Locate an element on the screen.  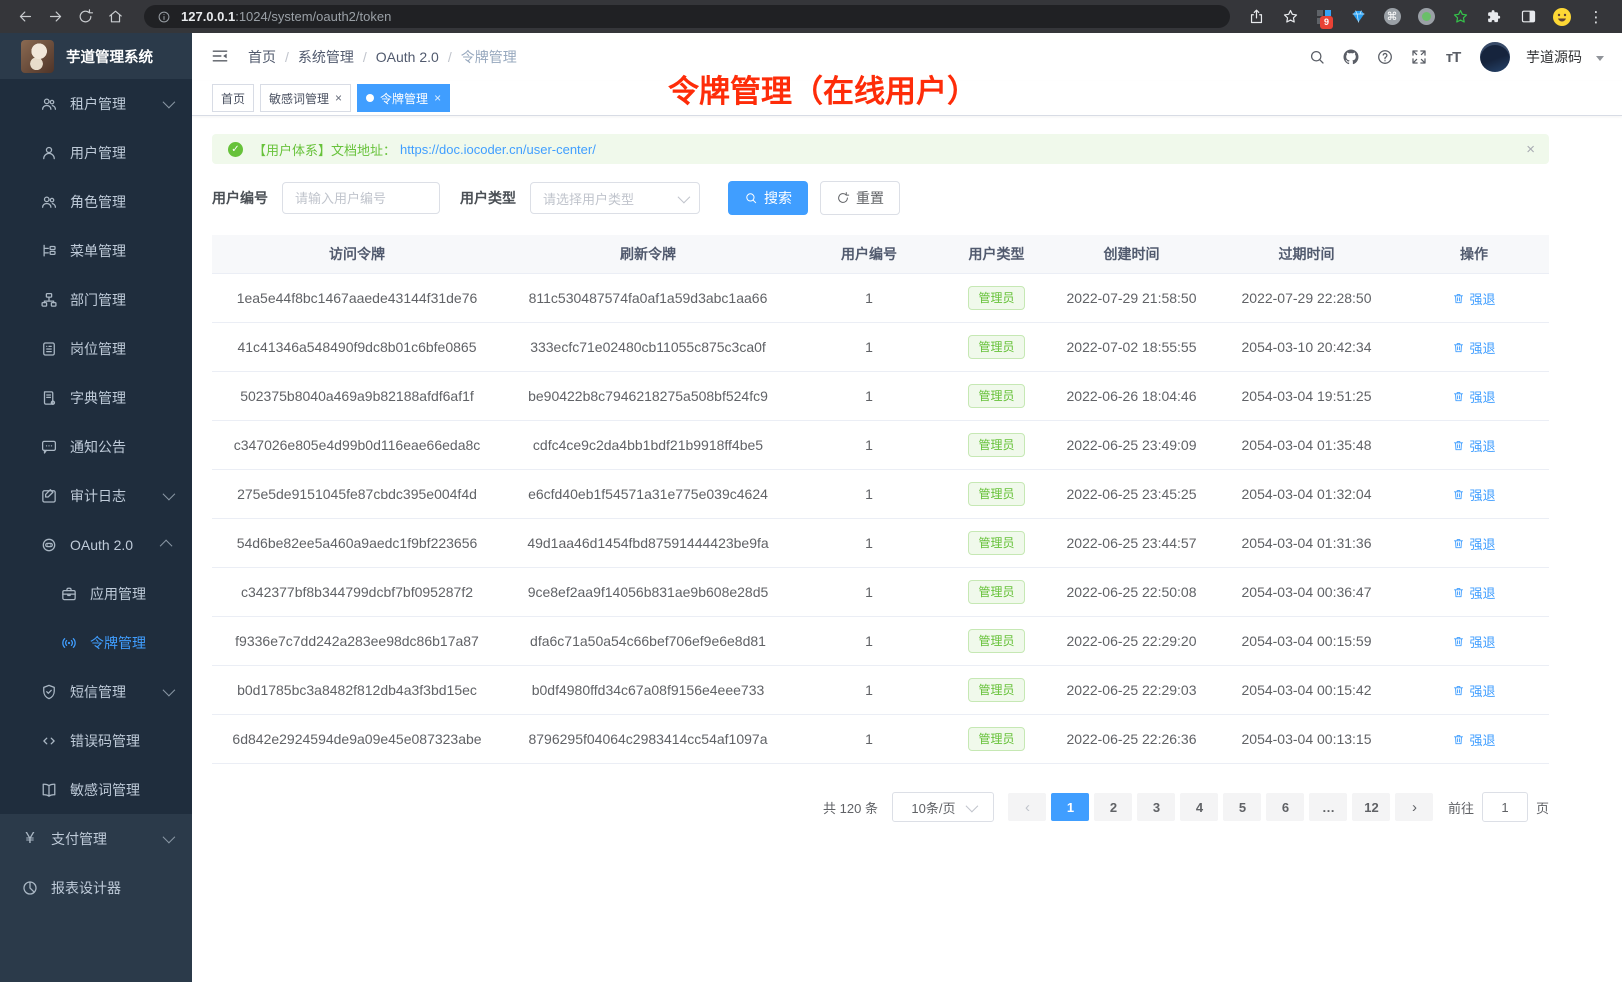
sidebar-item-notice: 通知公告 is located at coordinates (96, 446).